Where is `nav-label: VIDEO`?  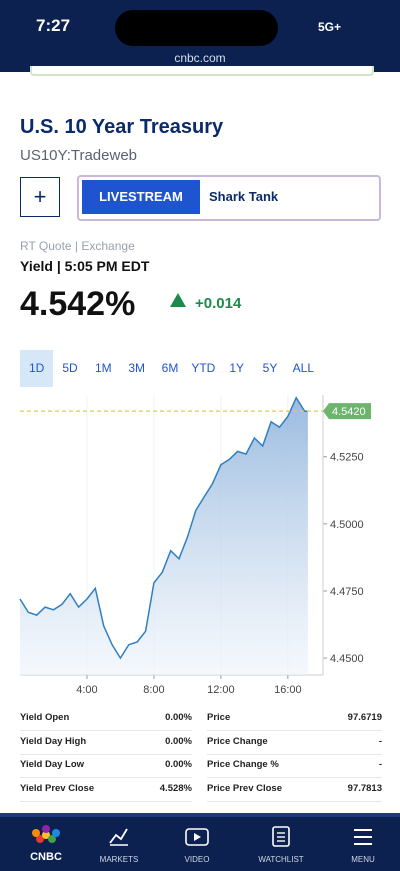 nav-label: VIDEO is located at coordinates (197, 859).